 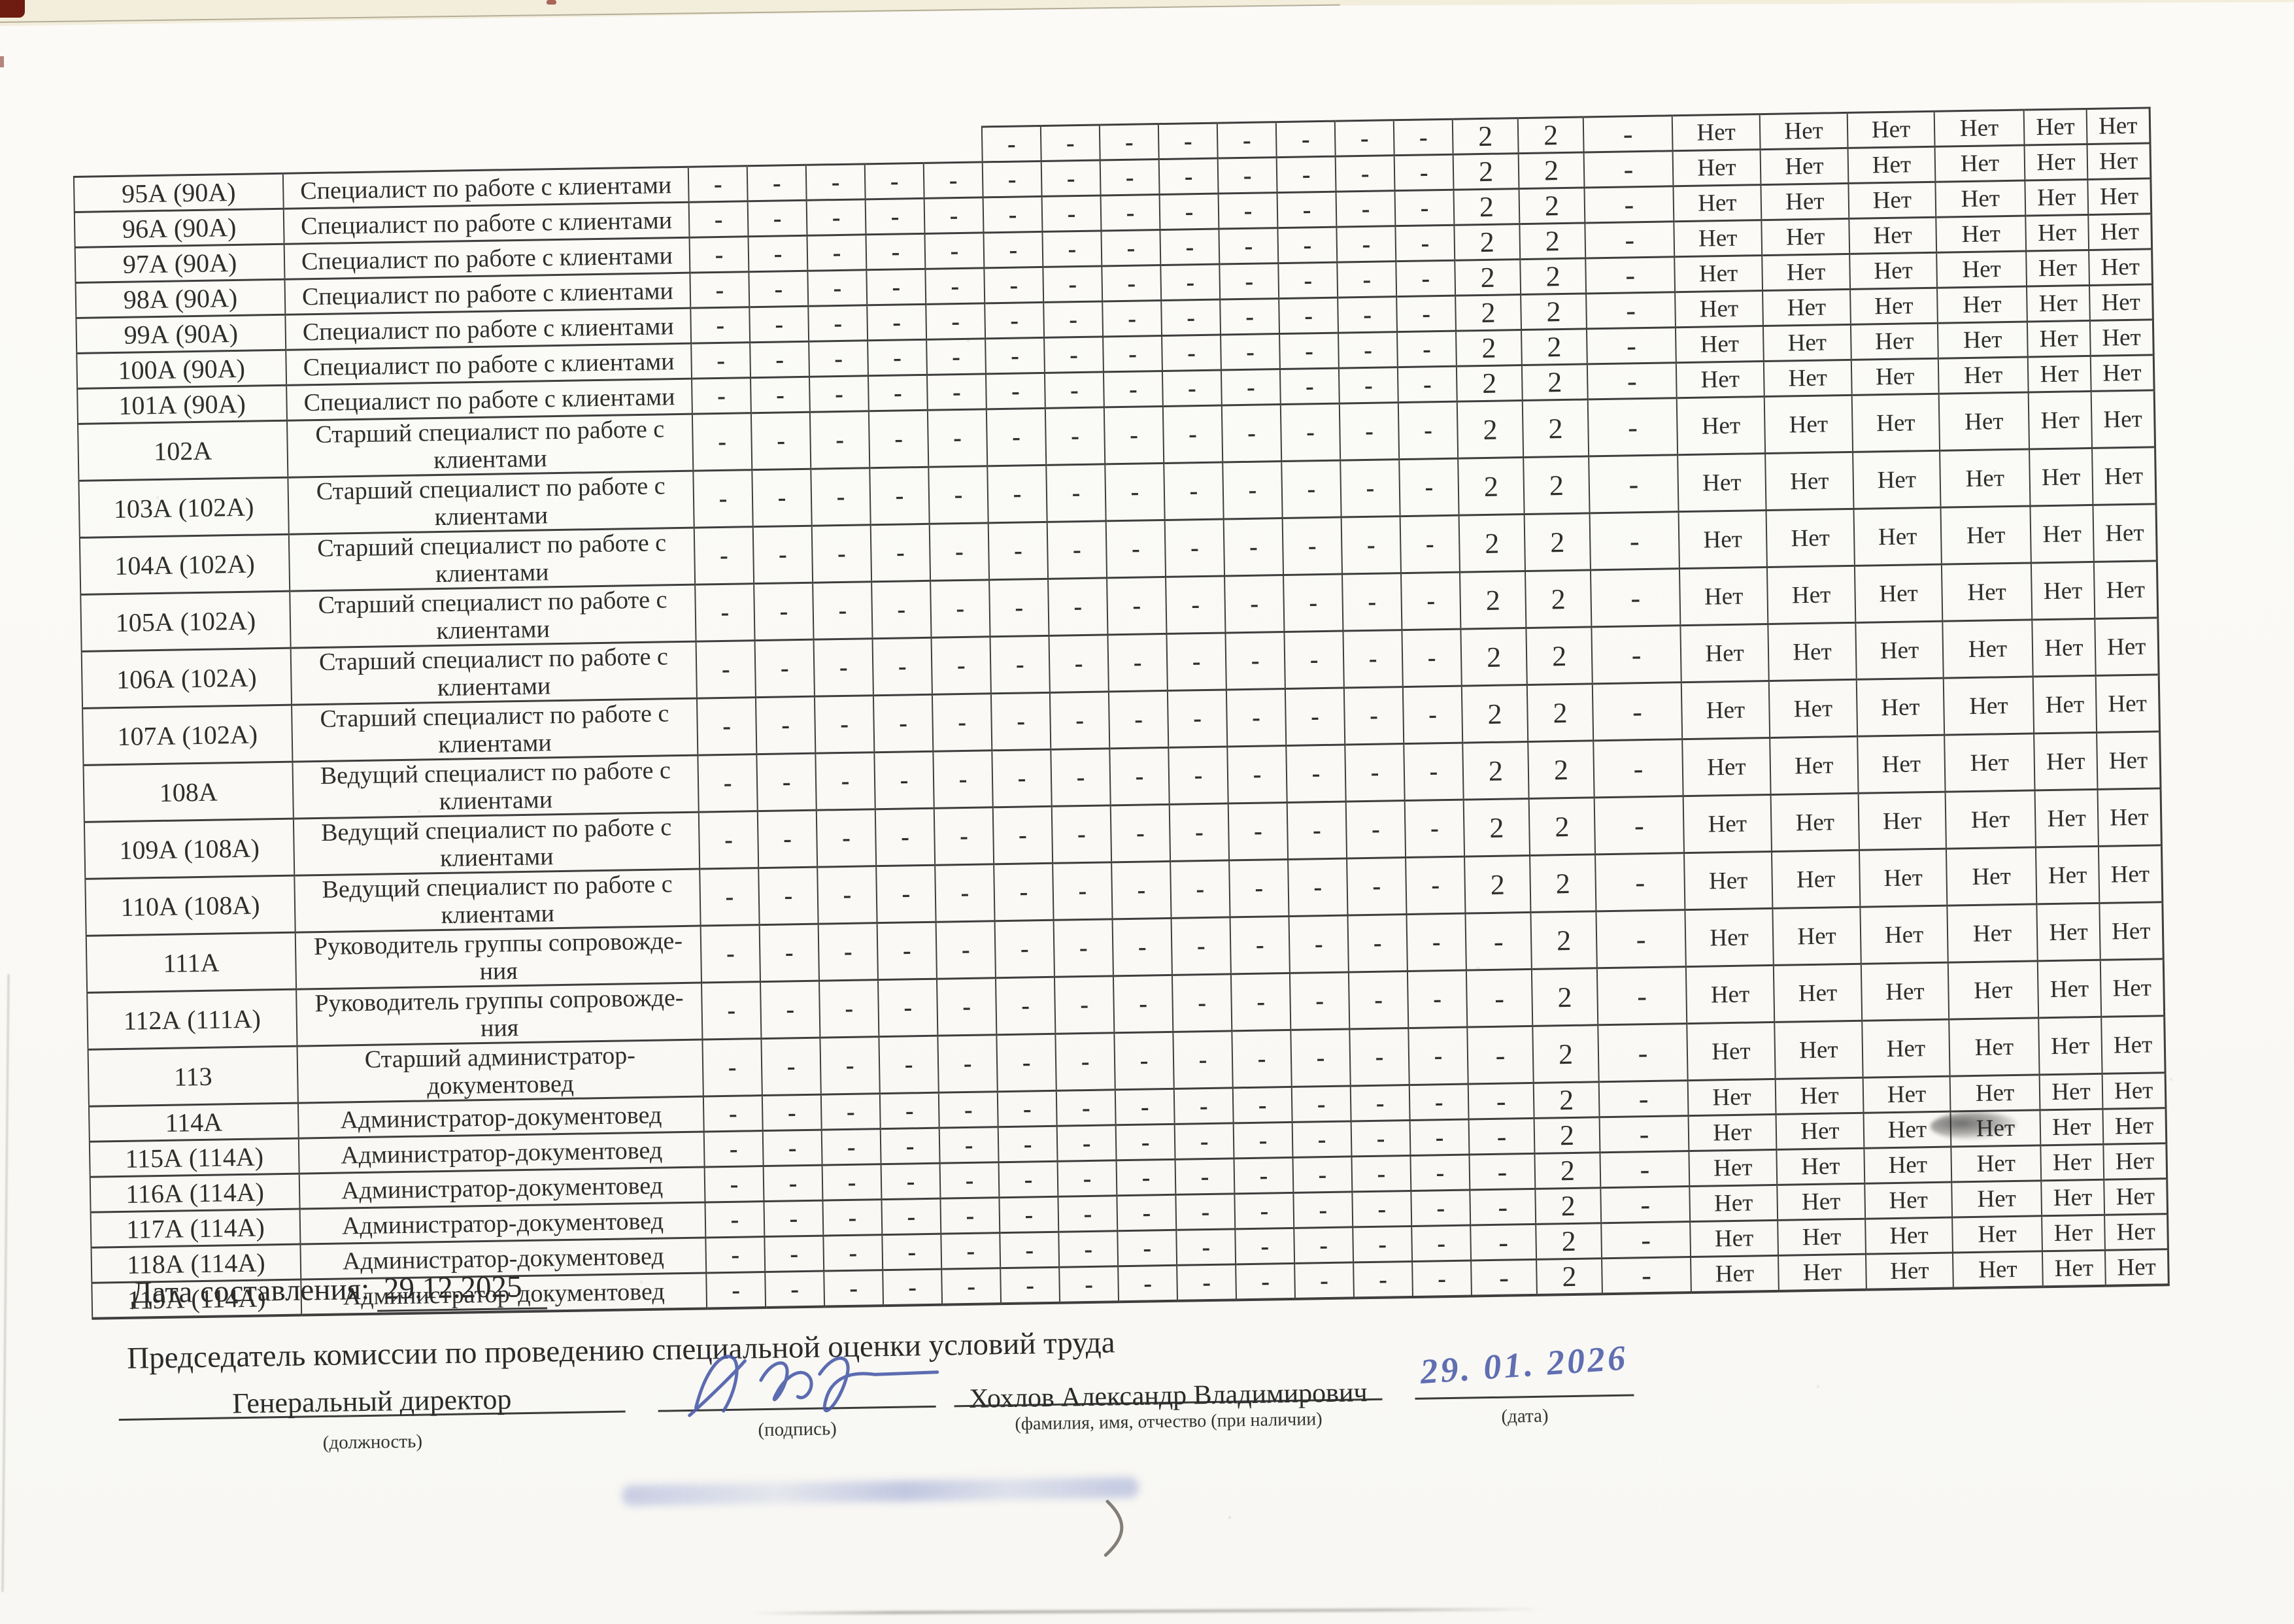 What do you see at coordinates (183, 507) in the screenshot?
I see `workplace-number-cell: 103А (102А)` at bounding box center [183, 507].